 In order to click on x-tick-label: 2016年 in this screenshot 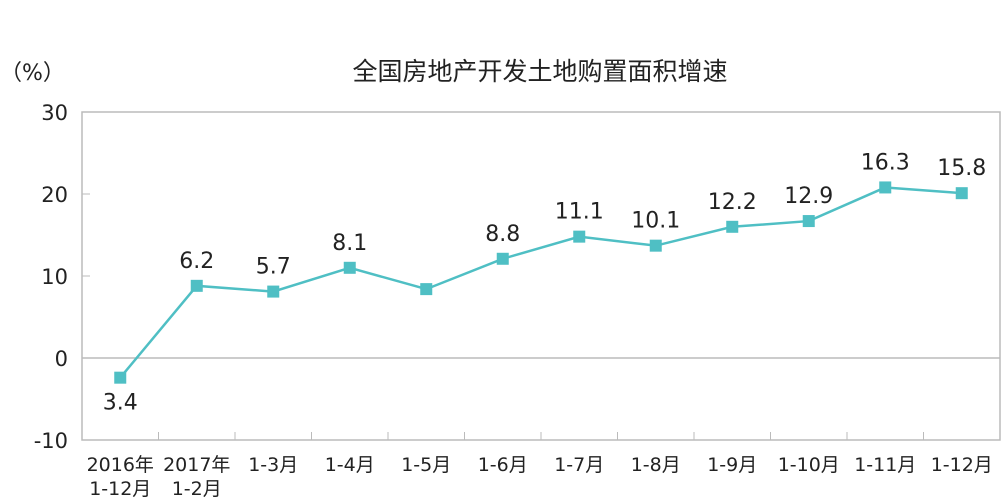, I will do `click(120, 465)`.